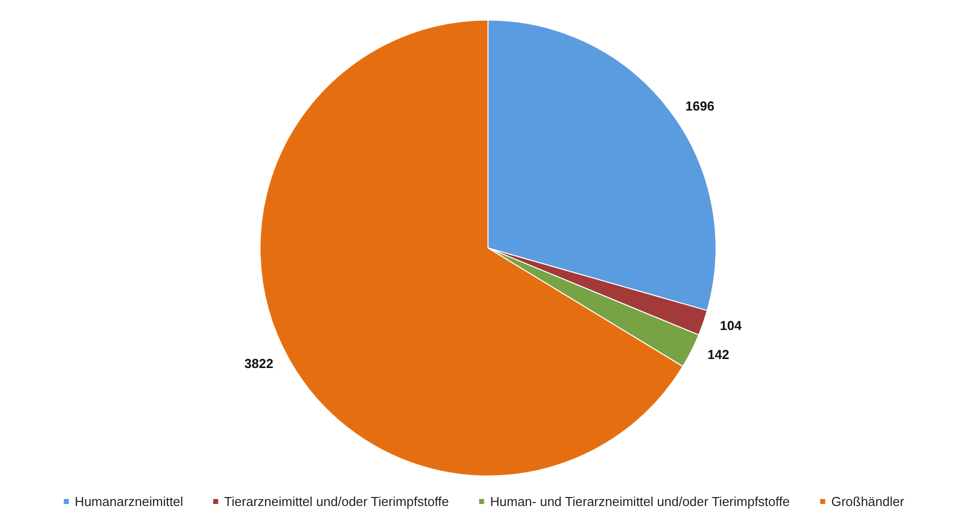 The width and height of the screenshot is (968, 523). I want to click on legend-label: Tierarzneimittel und/oder Tierimpfstoffe, so click(336, 501).